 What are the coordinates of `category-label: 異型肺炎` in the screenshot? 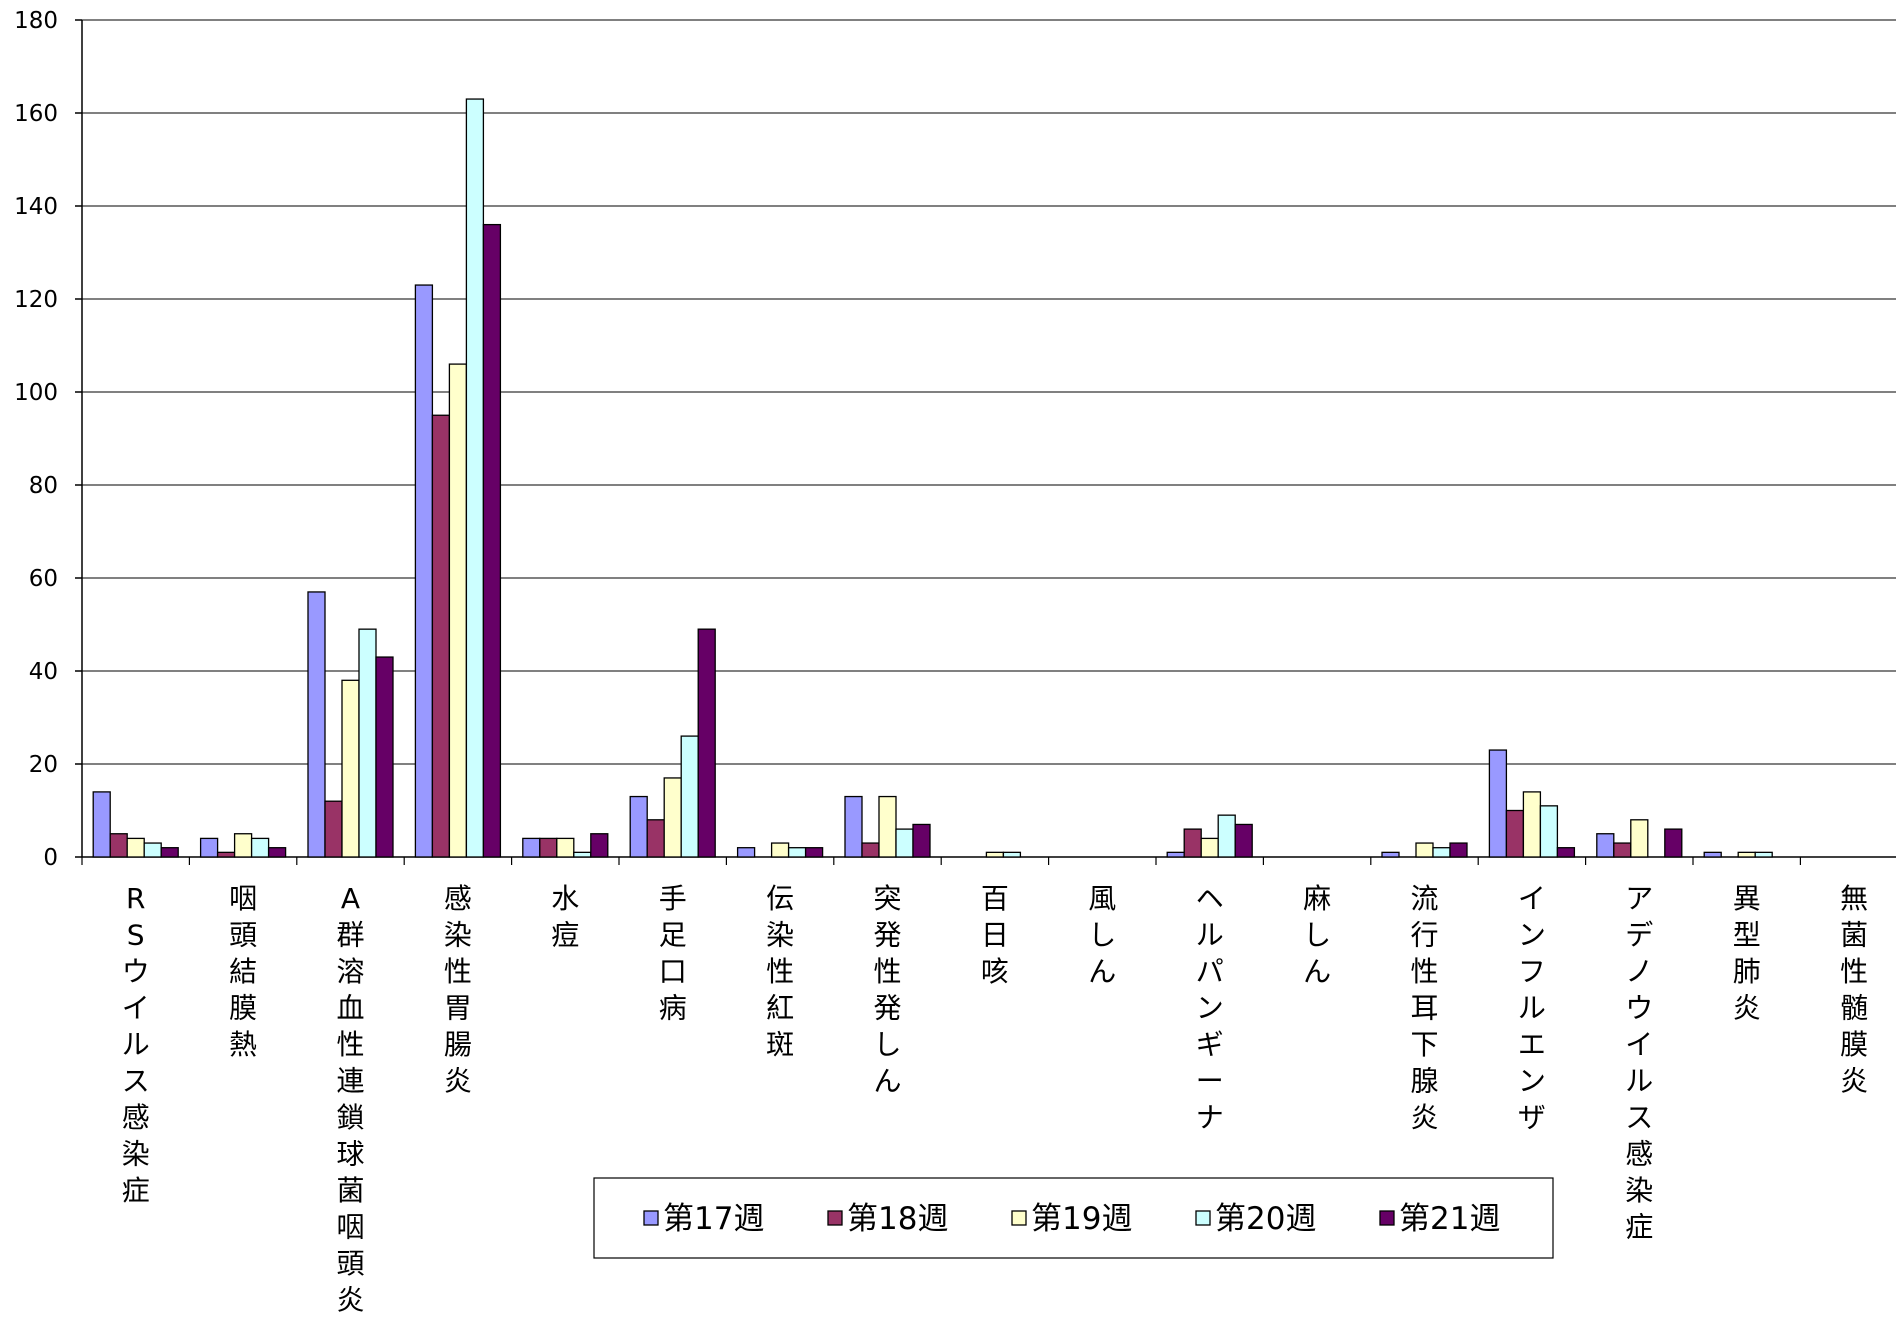 It's located at (1747, 953).